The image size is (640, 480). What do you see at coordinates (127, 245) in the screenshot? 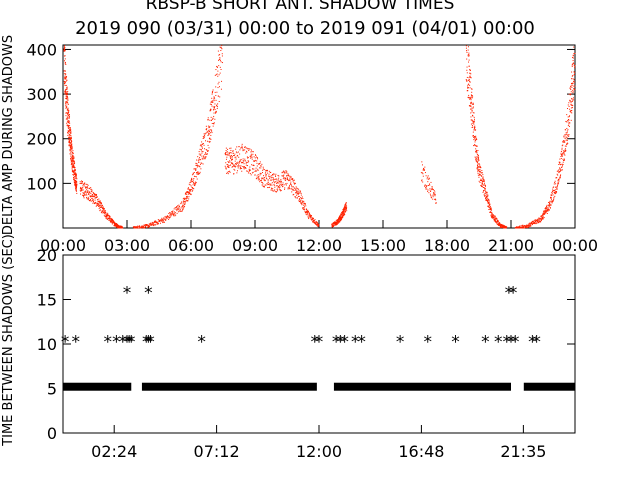
I see `top-x-tick-label: 03:00` at bounding box center [127, 245].